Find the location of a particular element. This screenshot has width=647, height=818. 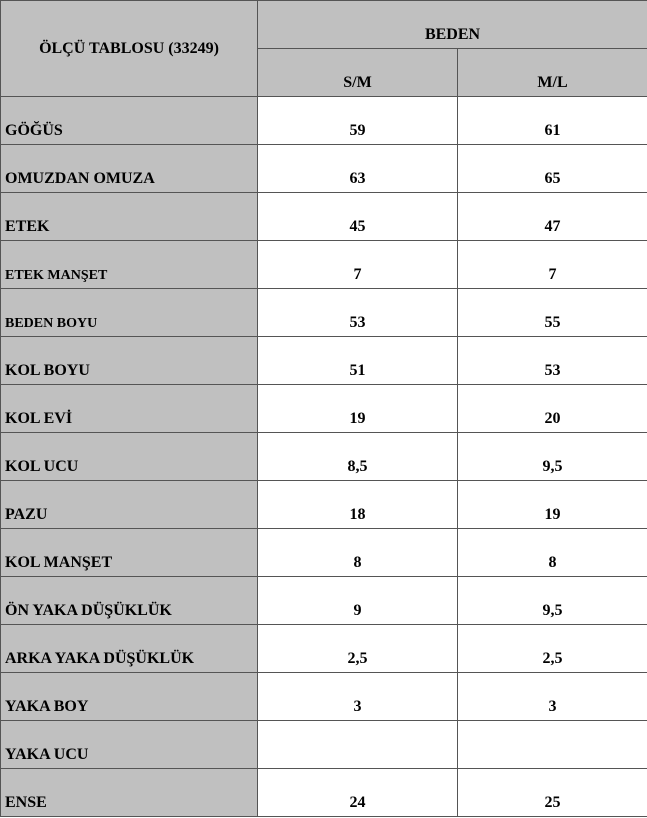

table-row: BEDEN BOYU 53 55 is located at coordinates (323, 312).